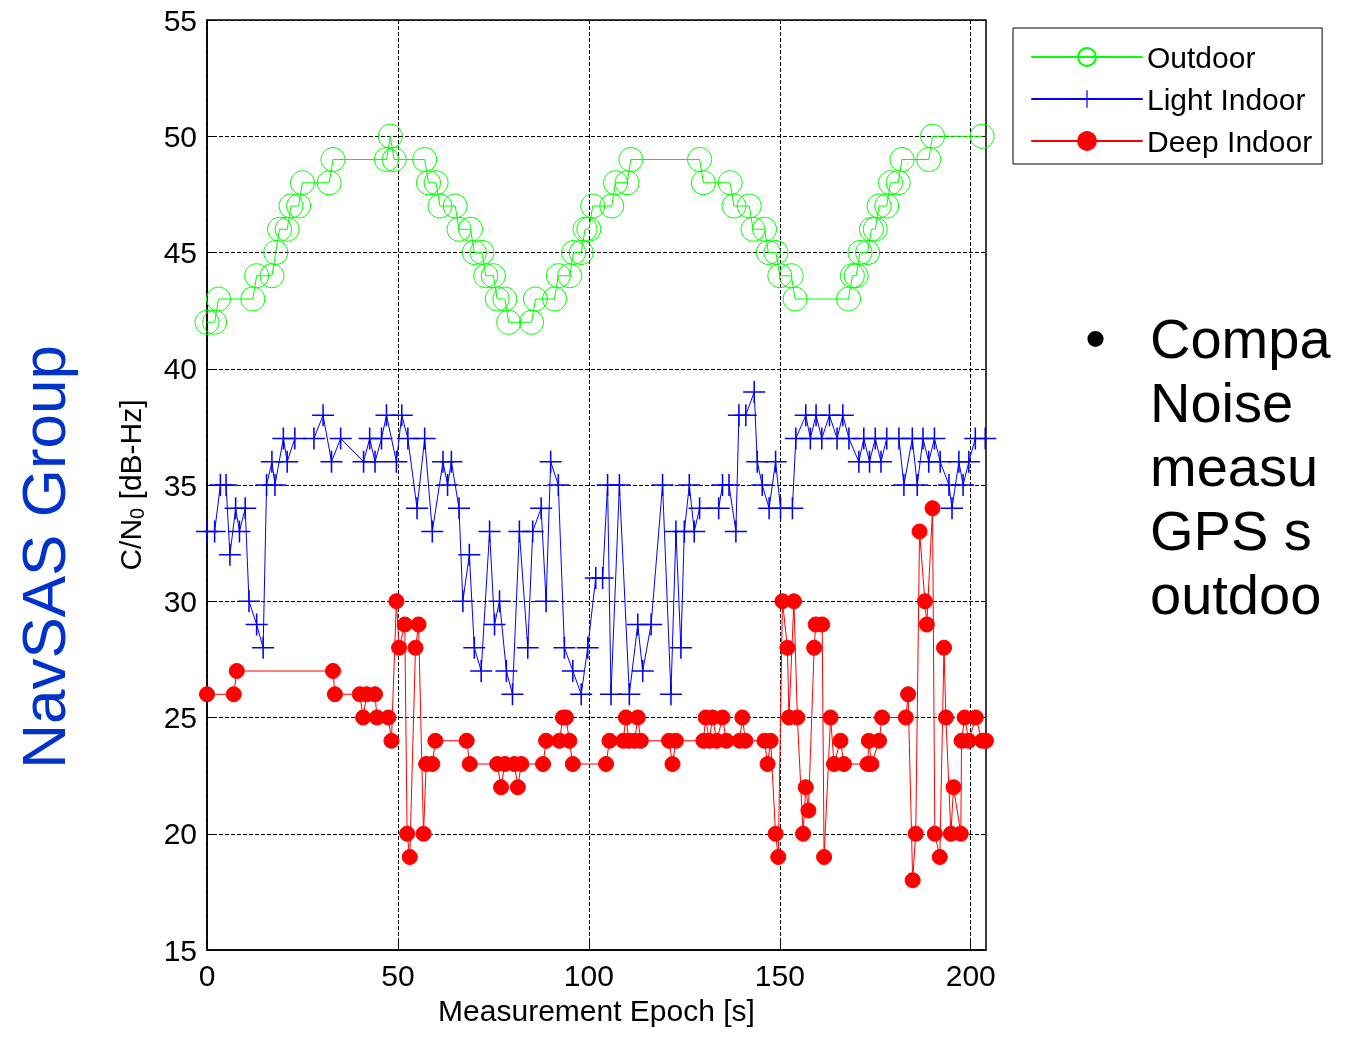  Describe the element at coordinates (970, 975) in the screenshot. I see `x-tick-label: 200` at that location.